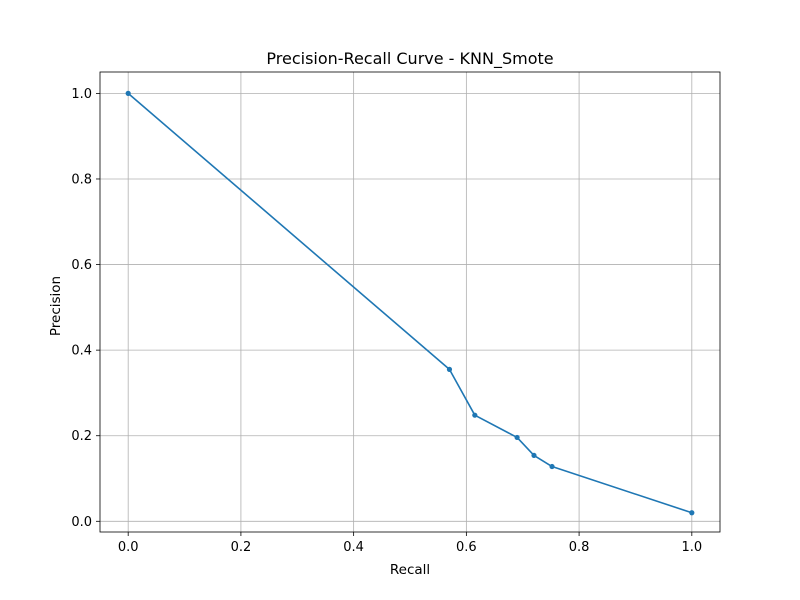 The height and width of the screenshot is (600, 800). I want to click on x-tick-label: 0.2, so click(241, 547).